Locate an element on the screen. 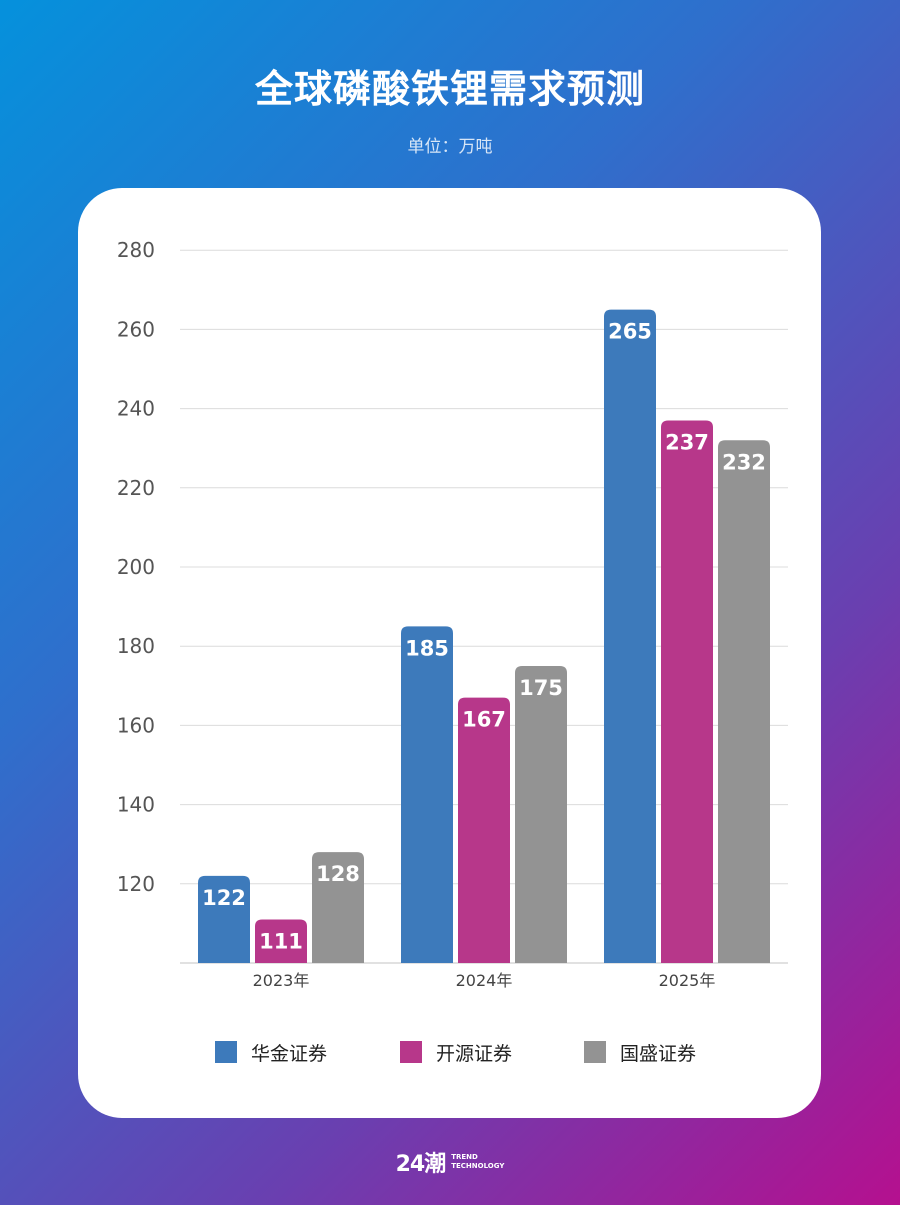  bar-value-label-1-1: 167 is located at coordinates (484, 720).